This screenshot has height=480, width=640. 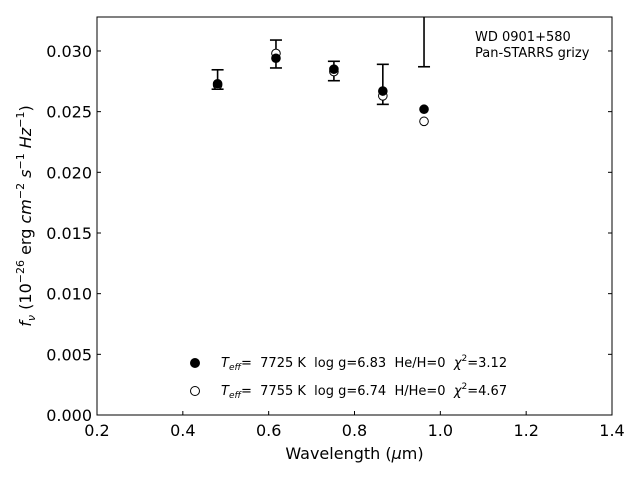 What do you see at coordinates (20, 120) in the screenshot?
I see `ylabel-exp1b: −1` at bounding box center [20, 120].